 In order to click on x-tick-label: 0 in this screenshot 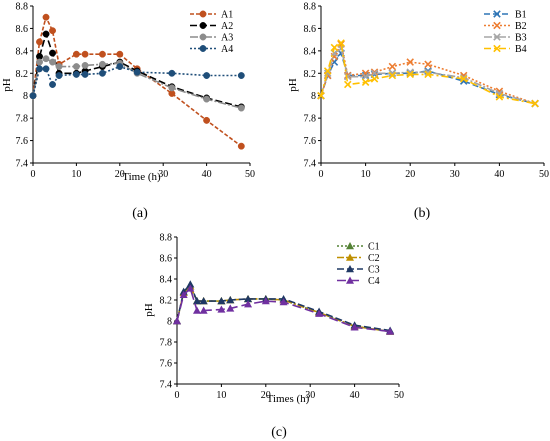, I will do `click(321, 174)`.